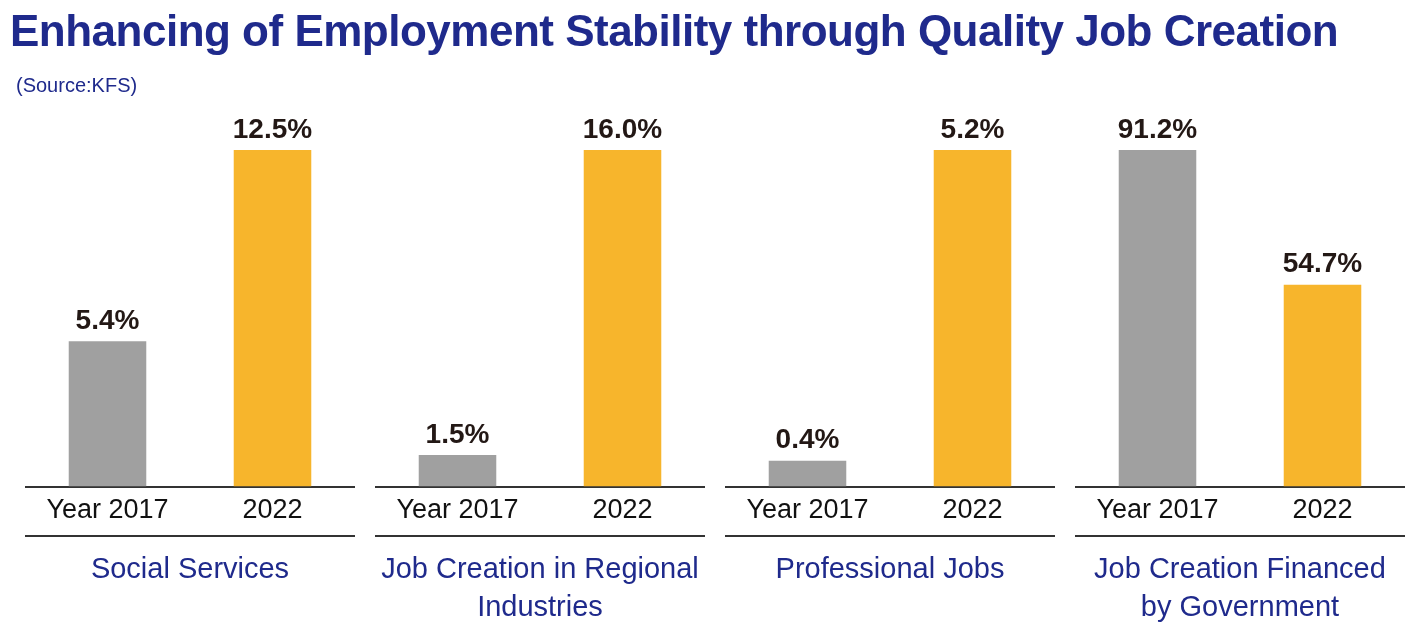  What do you see at coordinates (540, 587) in the screenshot?
I see `x-axis-title: Job Creation in Regional Industries` at bounding box center [540, 587].